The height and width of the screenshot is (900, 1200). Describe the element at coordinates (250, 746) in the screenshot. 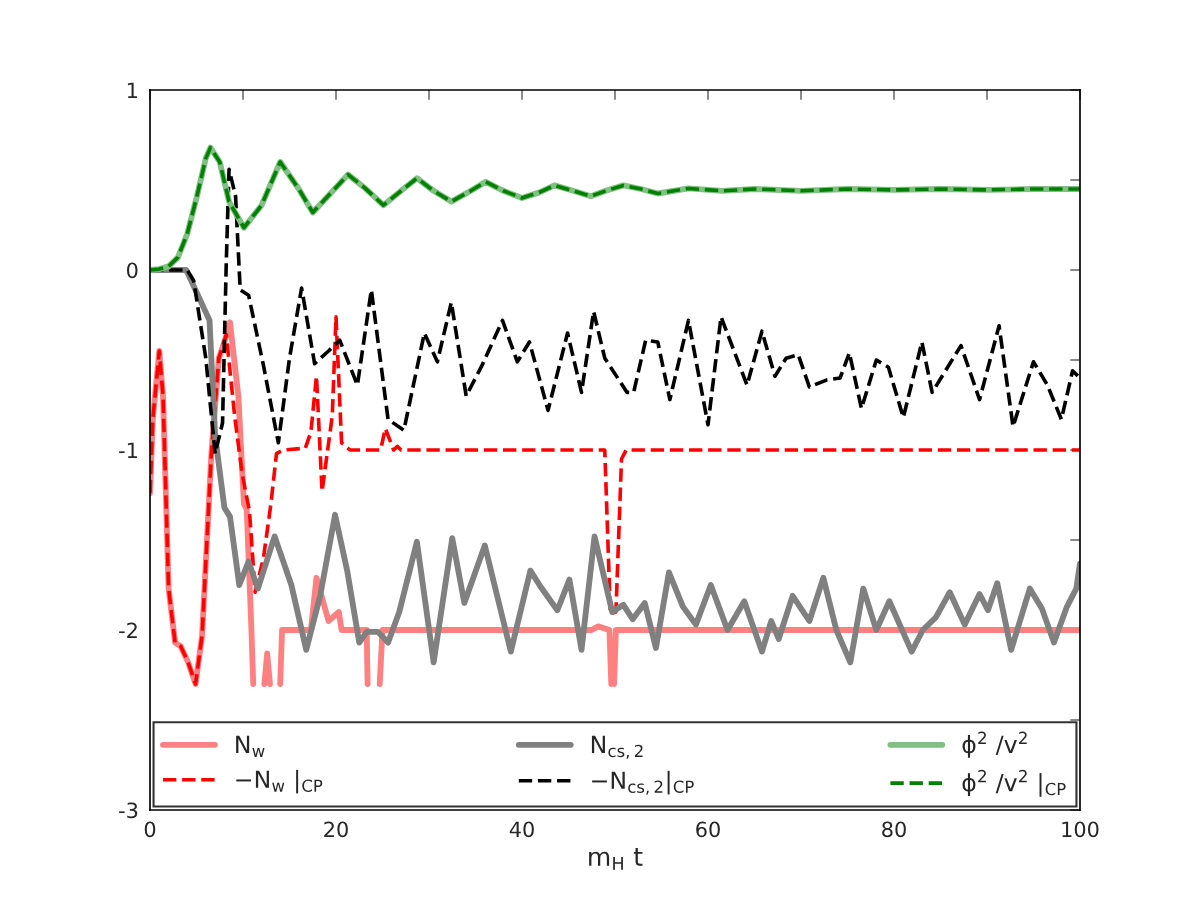

I see `legend-label: N$_{w}$` at that location.